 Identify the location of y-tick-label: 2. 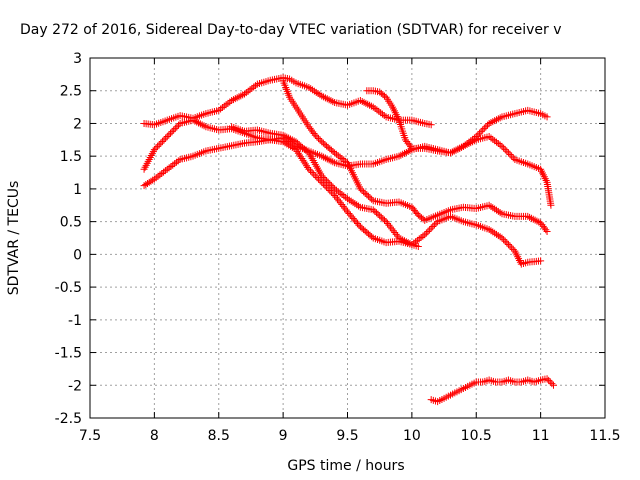
(77, 124).